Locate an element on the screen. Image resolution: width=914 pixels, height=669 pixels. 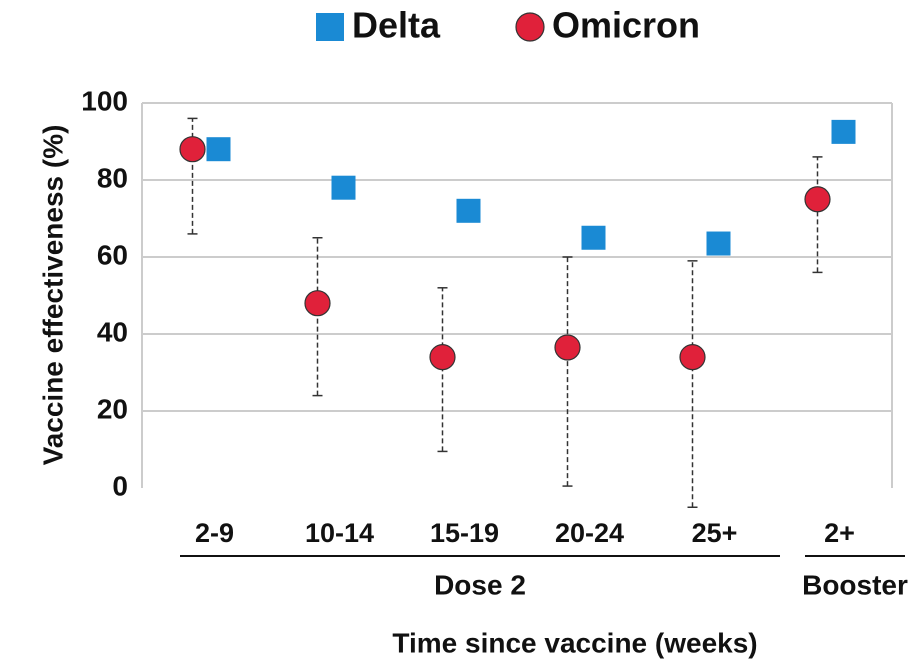
x-tick-label: 2+ is located at coordinates (839, 533).